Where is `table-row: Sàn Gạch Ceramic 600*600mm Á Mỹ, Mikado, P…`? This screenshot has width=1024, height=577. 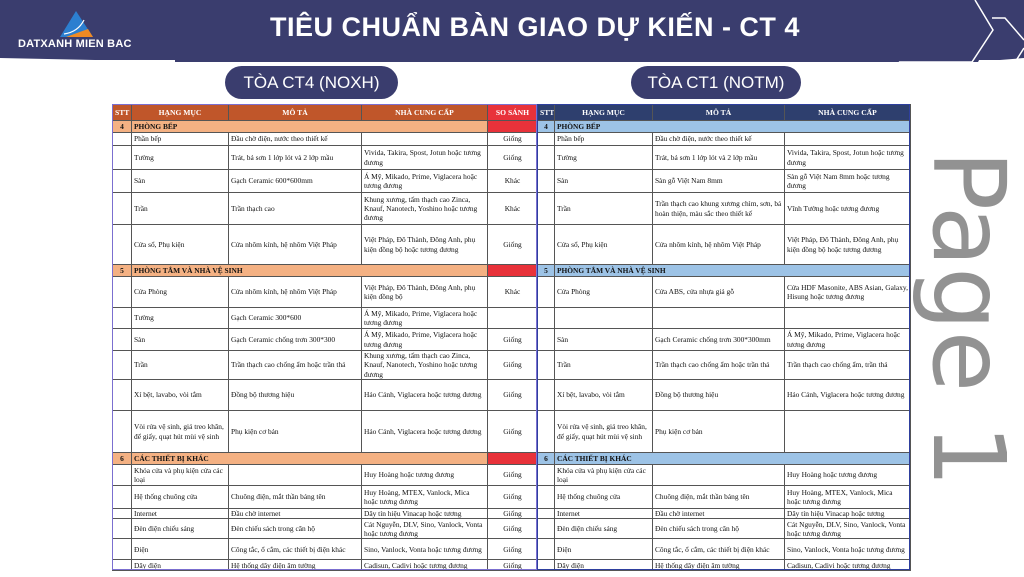 table-row: Sàn Gạch Ceramic 600*600mm Á Mỹ, Mikado, P… is located at coordinates (511, 181).